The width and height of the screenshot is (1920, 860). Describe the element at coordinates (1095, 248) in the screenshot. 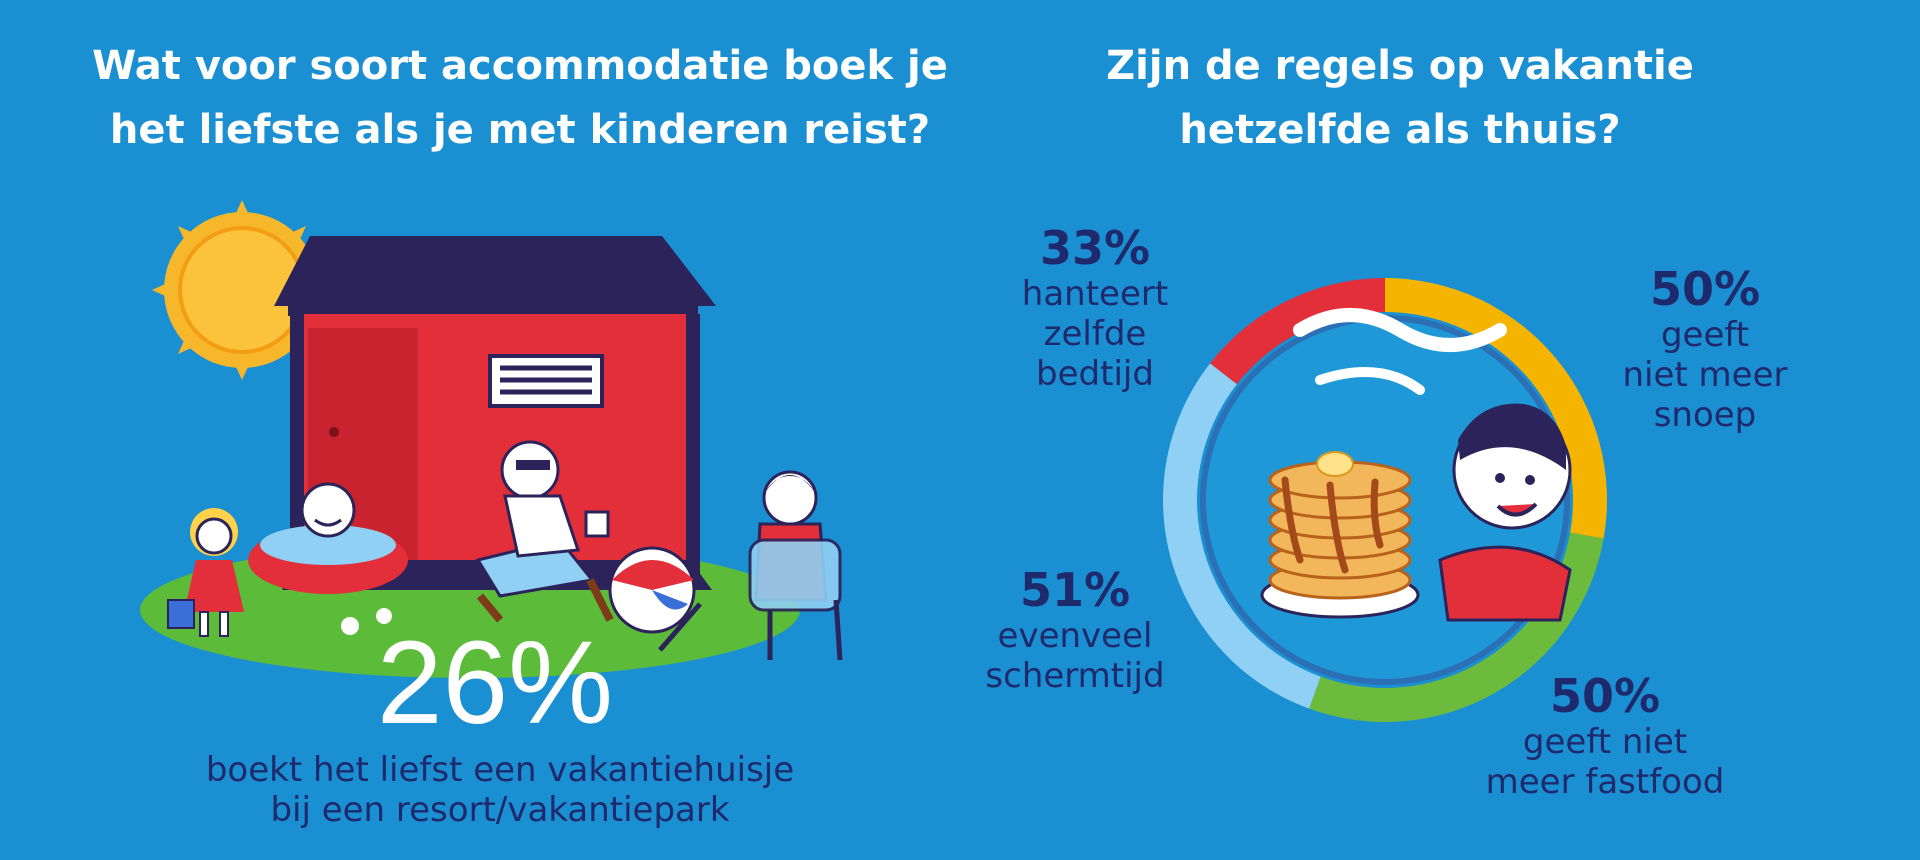

I see `stat-bedtime-value: 33%` at that location.